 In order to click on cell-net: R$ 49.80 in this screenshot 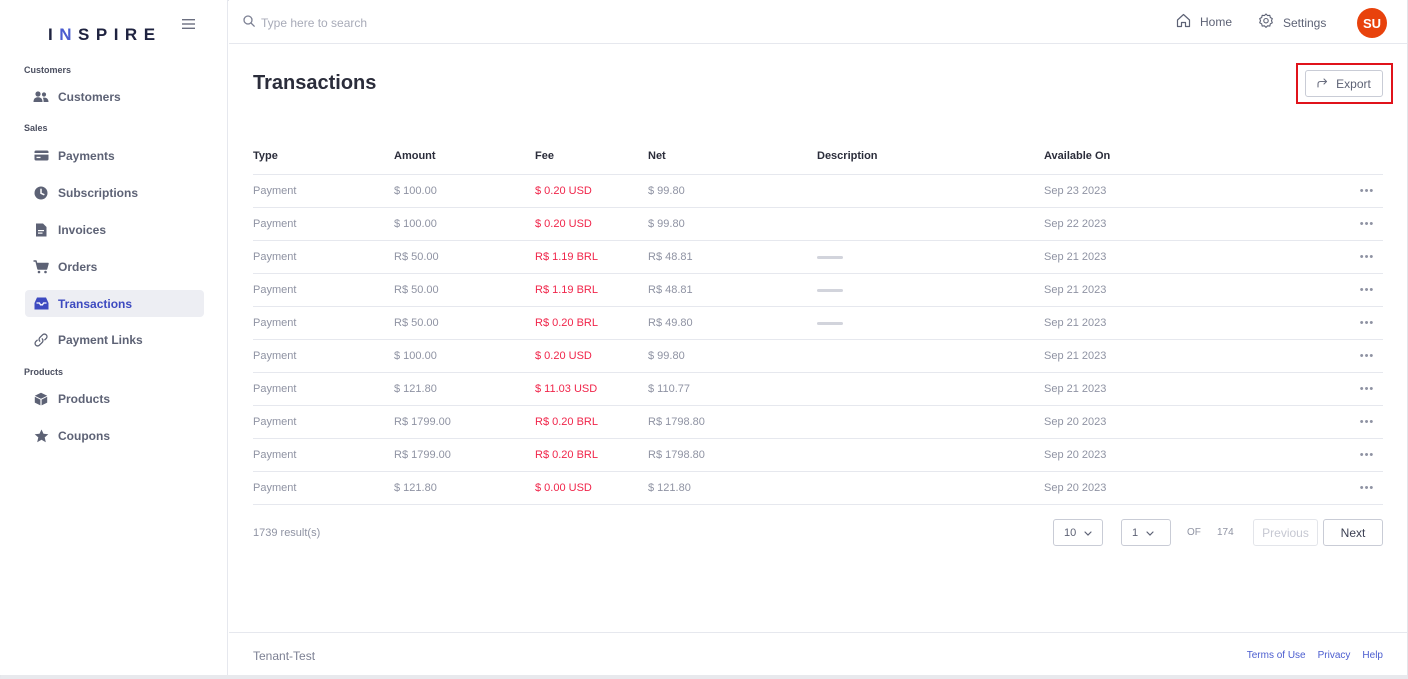, I will do `click(670, 323)`.